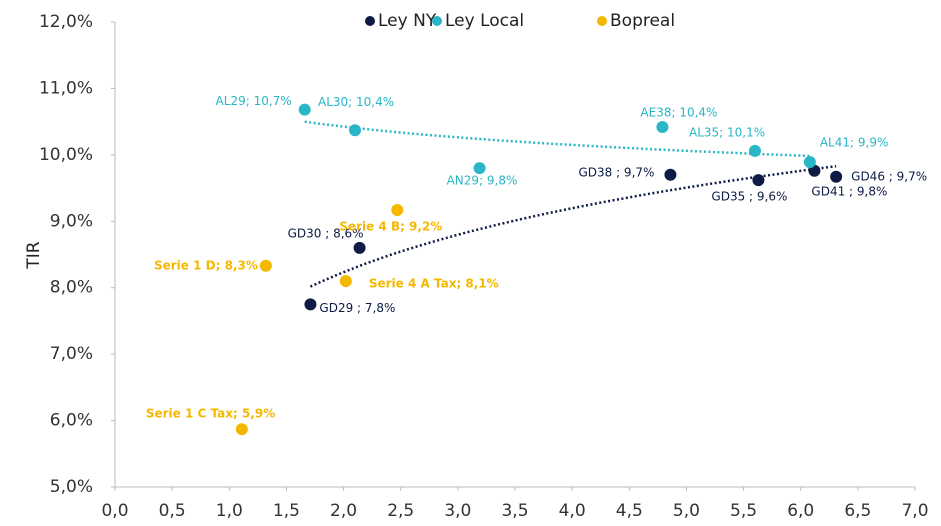 Image resolution: width=941 pixels, height=526 pixels. What do you see at coordinates (206, 265) in the screenshot?
I see `data-label: Serie 1 D; 8,3%` at bounding box center [206, 265].